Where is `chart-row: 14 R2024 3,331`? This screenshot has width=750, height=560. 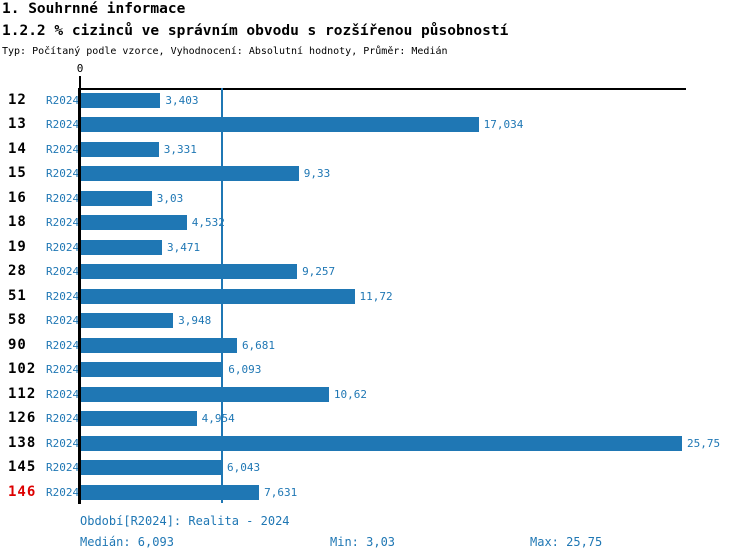 chart-row: 14 R2024 3,331 is located at coordinates (375, 149).